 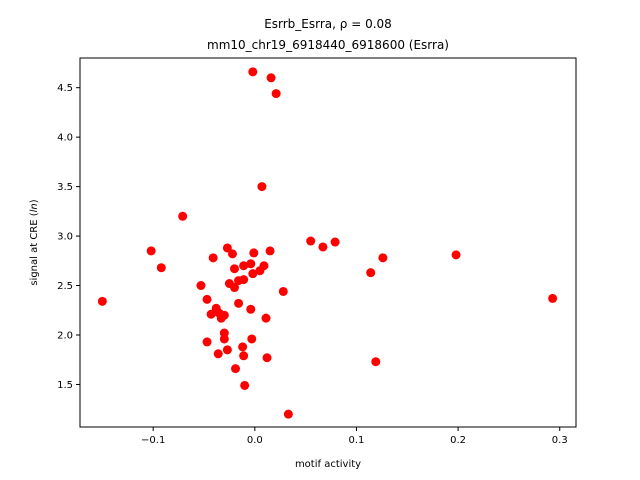 What do you see at coordinates (153, 440) in the screenshot?
I see `x-tick-label-0: −0.1` at bounding box center [153, 440].